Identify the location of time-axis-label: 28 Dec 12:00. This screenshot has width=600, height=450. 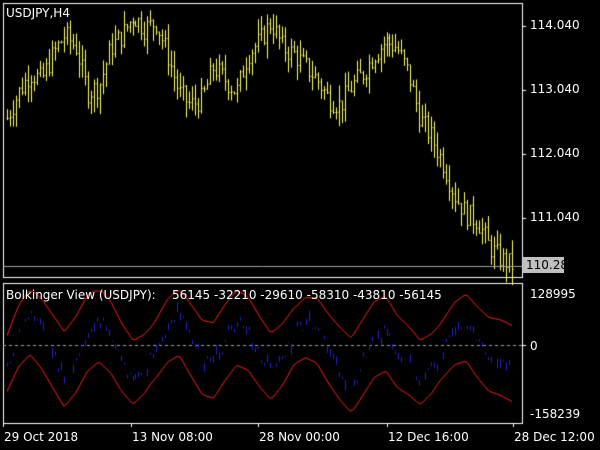
(554, 437).